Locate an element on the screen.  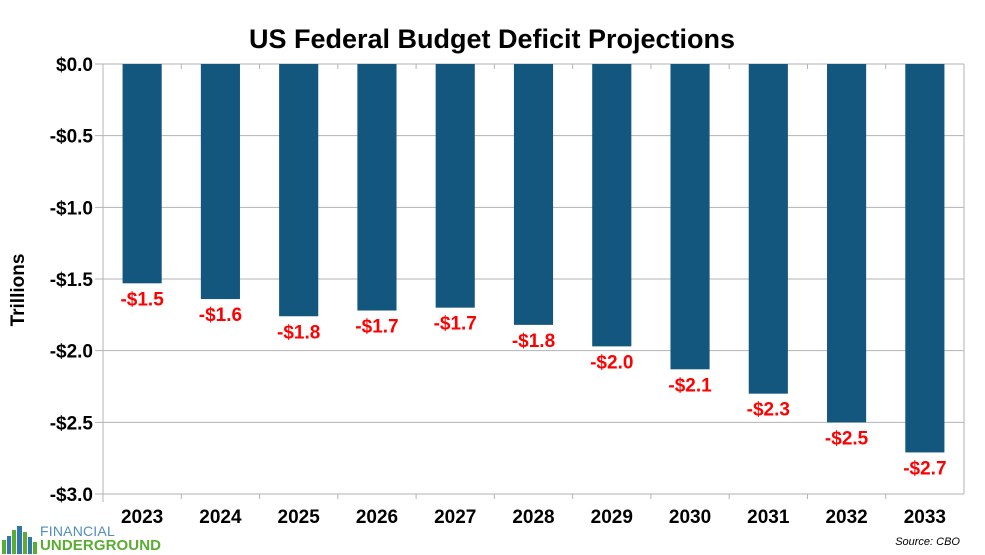
x-tick-label-2027: 2027 is located at coordinates (455, 517).